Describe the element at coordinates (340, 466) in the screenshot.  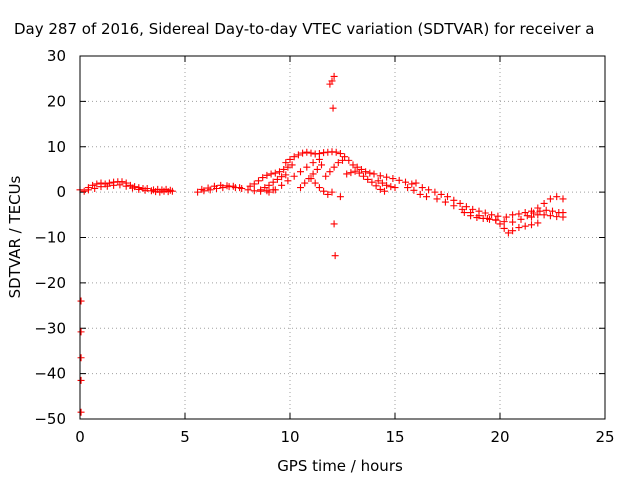
I see `x-axis-label: GPS time / hours` at that location.